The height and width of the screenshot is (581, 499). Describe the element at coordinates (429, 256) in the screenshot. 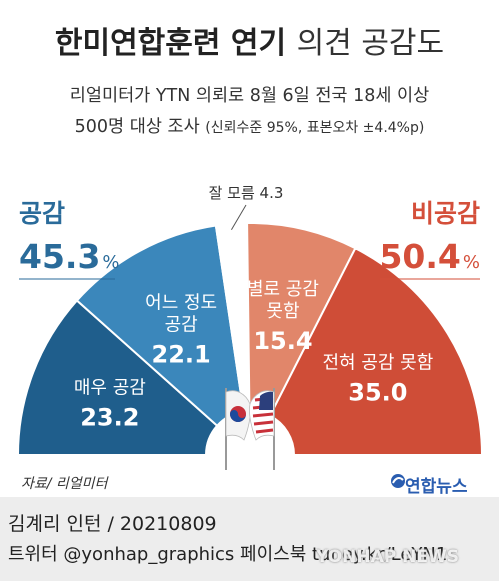

I see `group-total-1: 50.4%` at that location.